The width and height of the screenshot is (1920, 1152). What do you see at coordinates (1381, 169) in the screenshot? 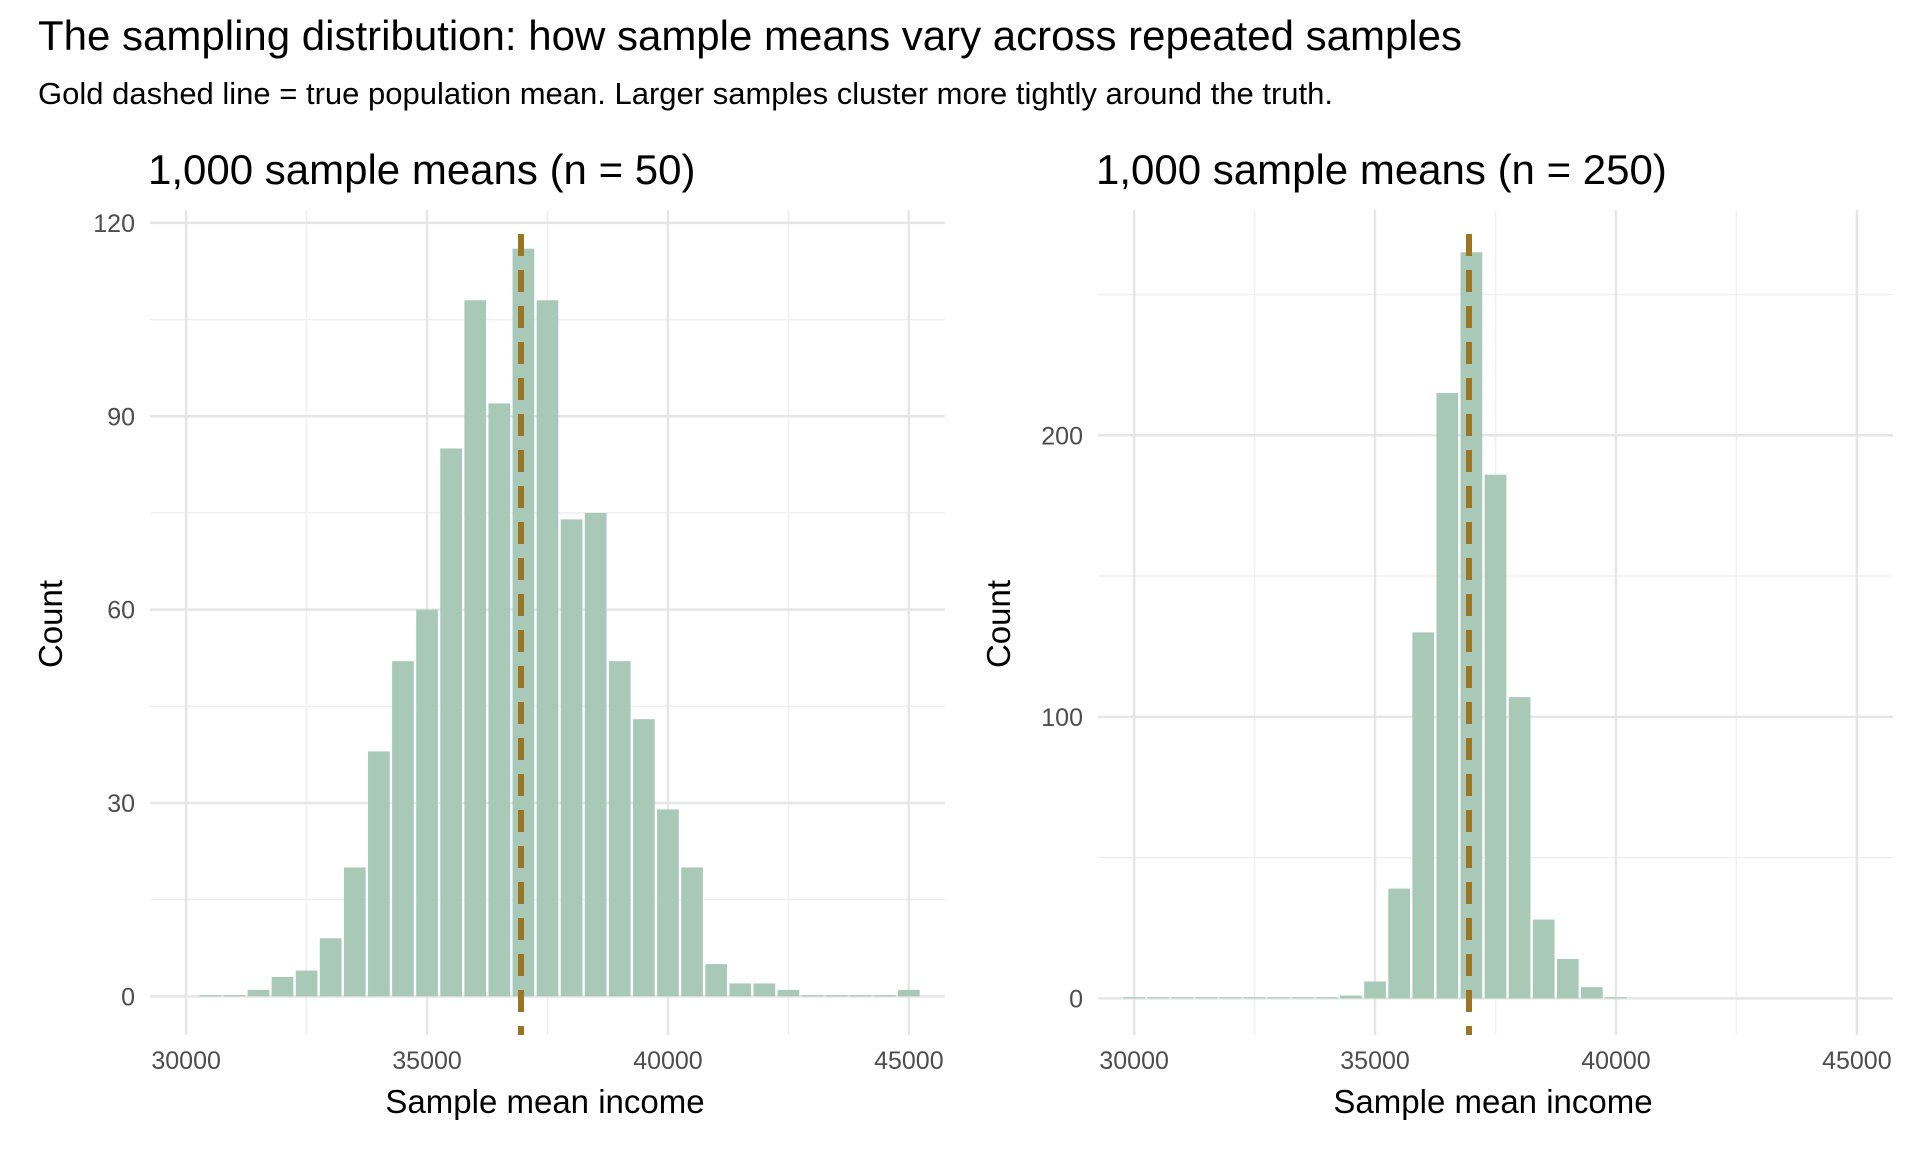
I see `panel-title-n250: 1,000 sample means (n = 250)` at bounding box center [1381, 169].